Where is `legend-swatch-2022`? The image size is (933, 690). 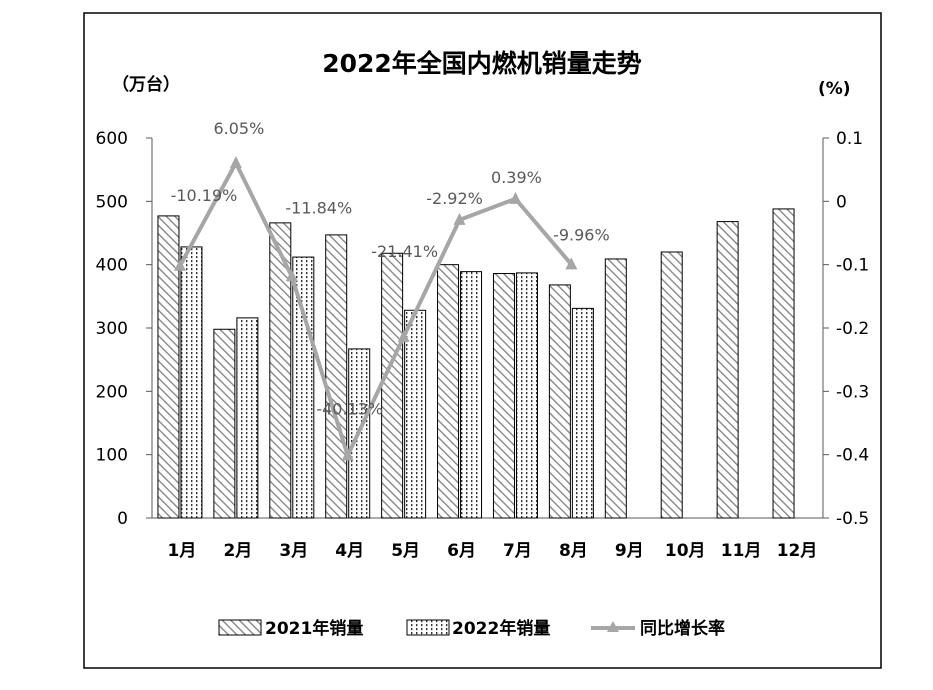
legend-swatch-2022 is located at coordinates (428, 627).